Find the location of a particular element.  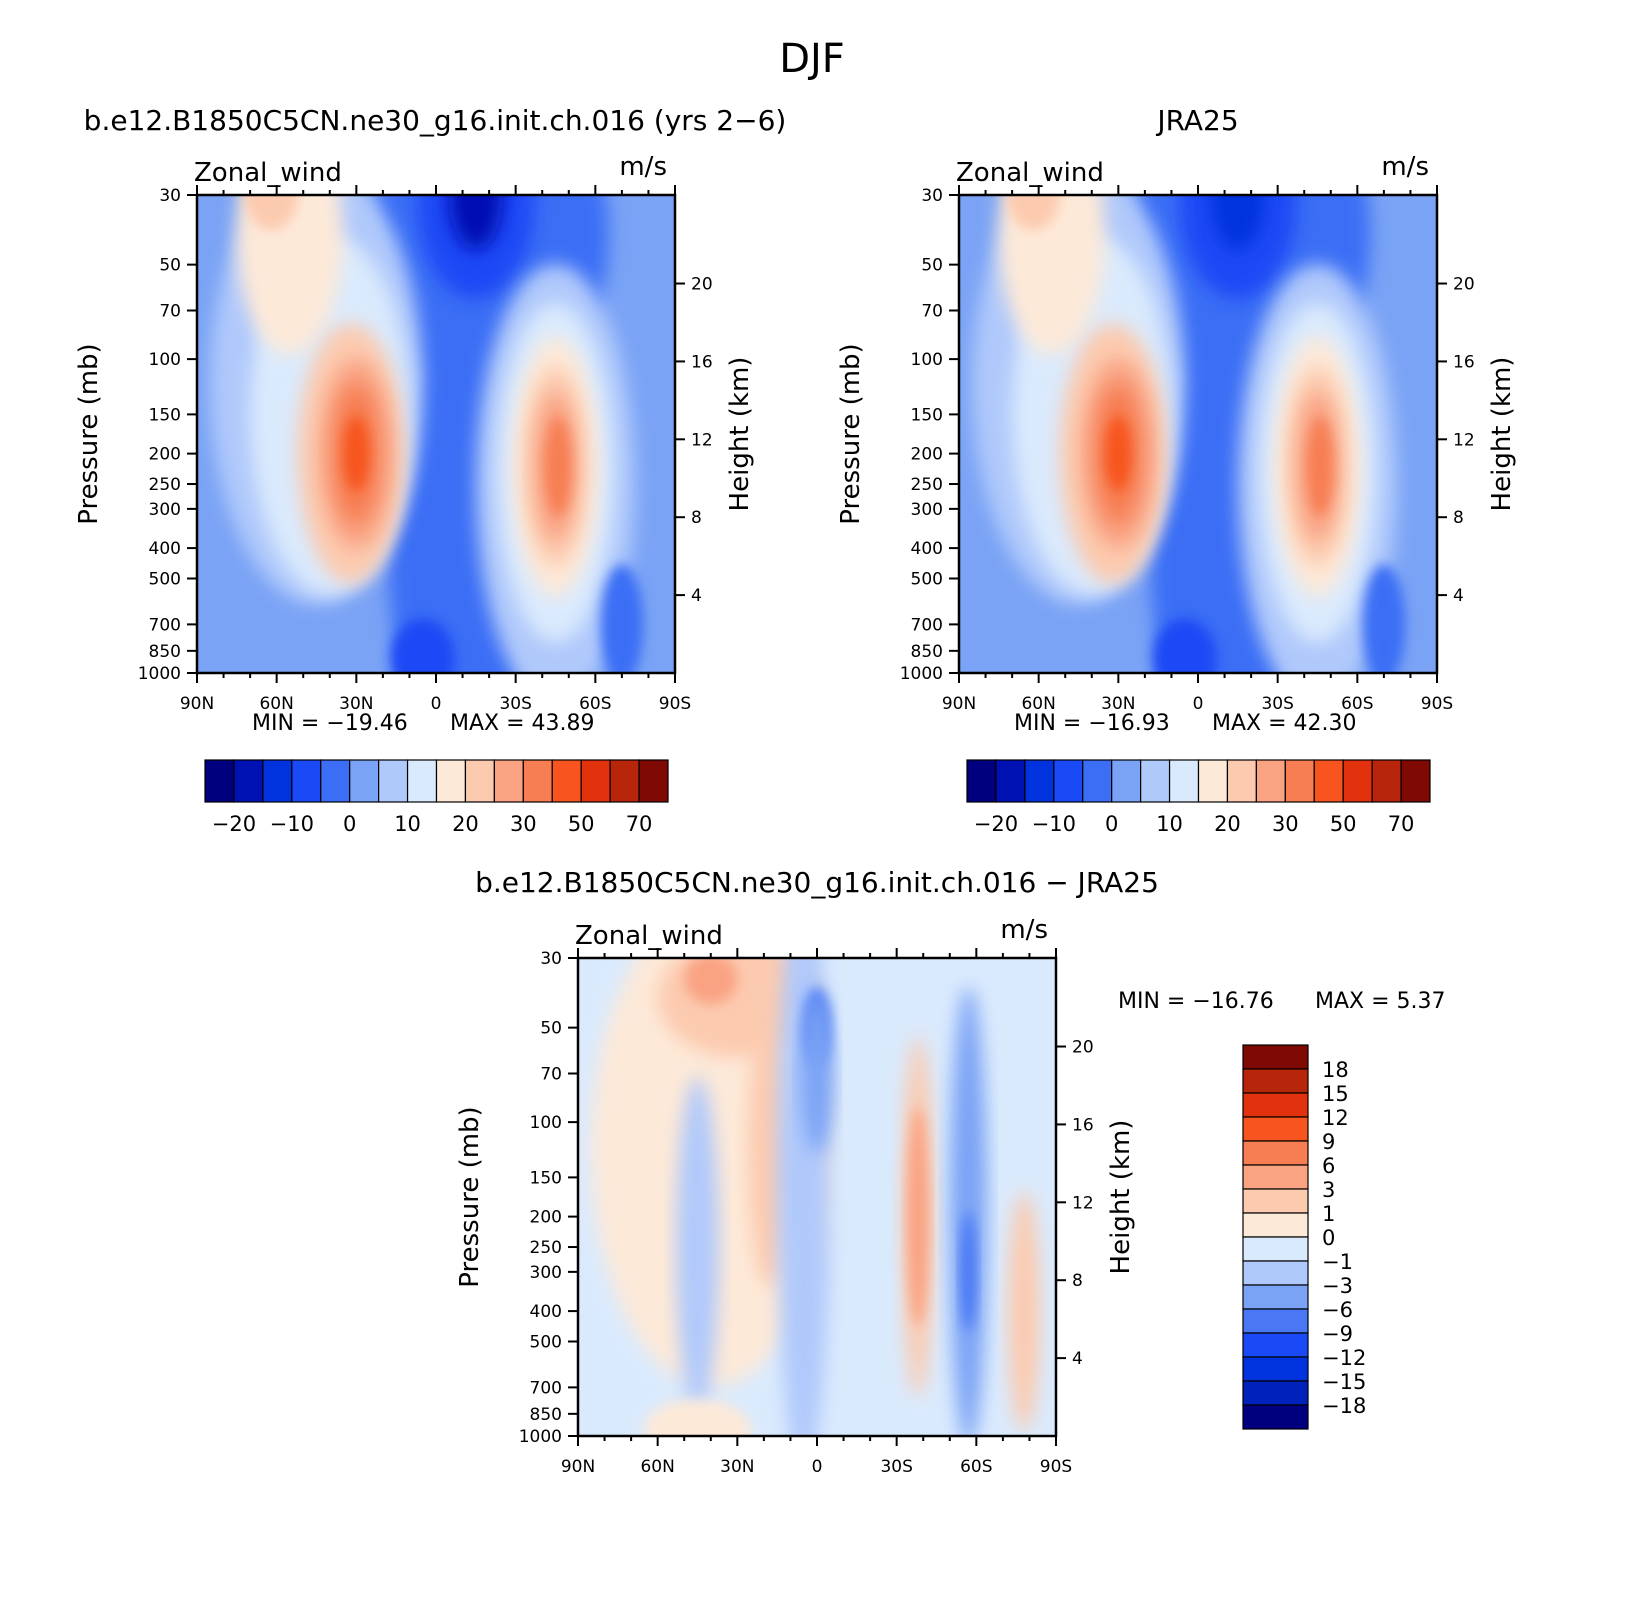

colorbar-label: 6 is located at coordinates (1328, 1166).